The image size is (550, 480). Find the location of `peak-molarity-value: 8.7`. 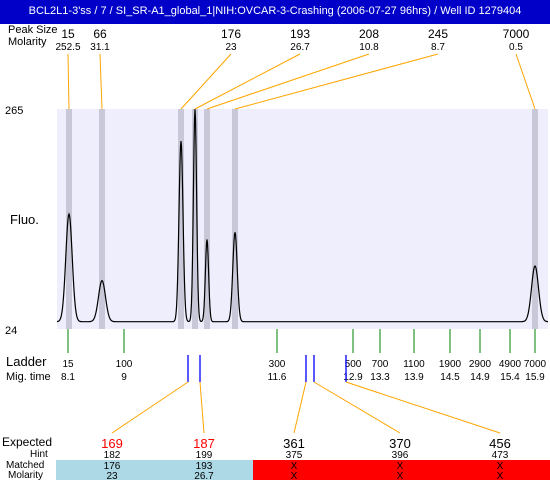

peak-molarity-value: 8.7 is located at coordinates (438, 47).